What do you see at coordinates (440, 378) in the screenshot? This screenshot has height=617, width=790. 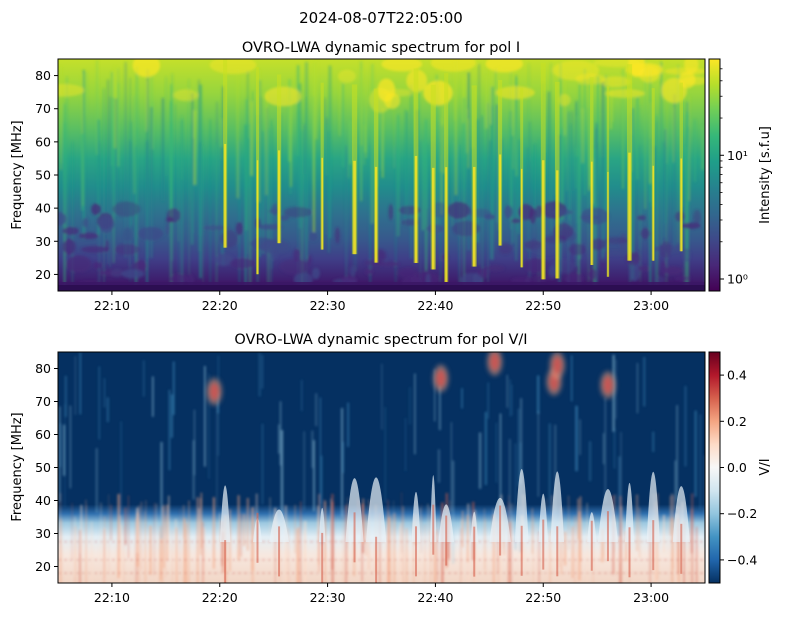 I see `red-spot-halo` at bounding box center [440, 378].